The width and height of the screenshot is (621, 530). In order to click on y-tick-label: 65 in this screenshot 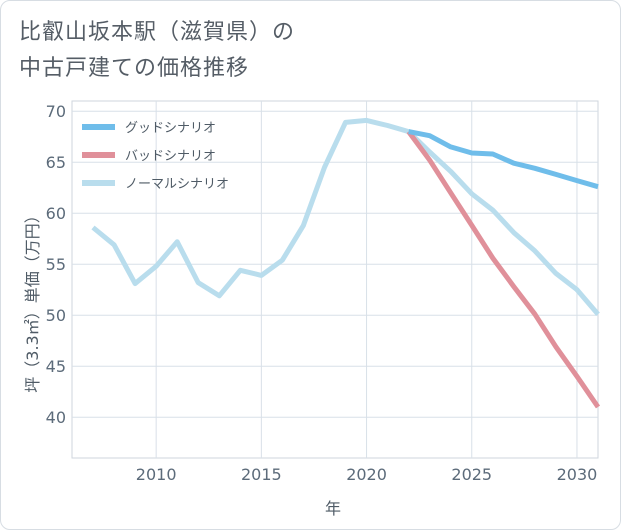, I will do `click(56, 162)`.